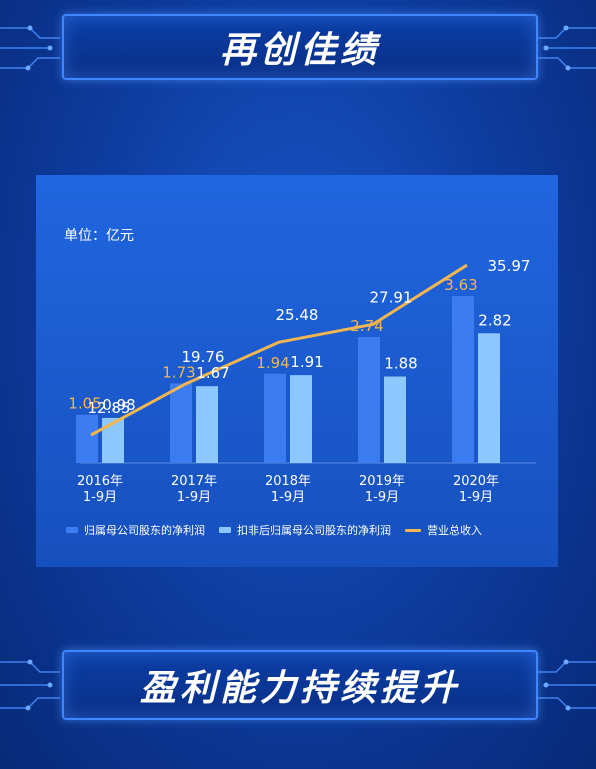 The height and width of the screenshot is (769, 596). What do you see at coordinates (314, 530) in the screenshot?
I see `legend-label-deducted-profit: 扣非后归属母公司股东的净利润` at bounding box center [314, 530].